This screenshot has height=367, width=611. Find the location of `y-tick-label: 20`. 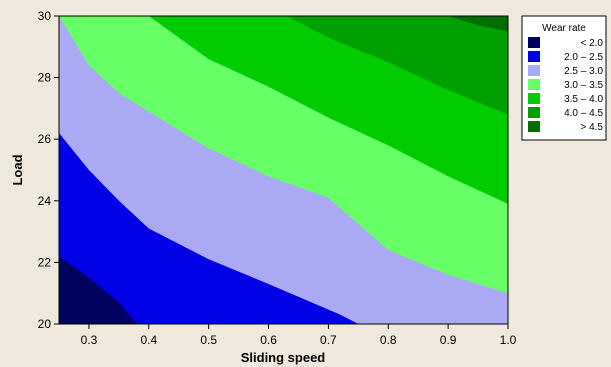

y-tick-label: 20 is located at coordinates (45, 324).